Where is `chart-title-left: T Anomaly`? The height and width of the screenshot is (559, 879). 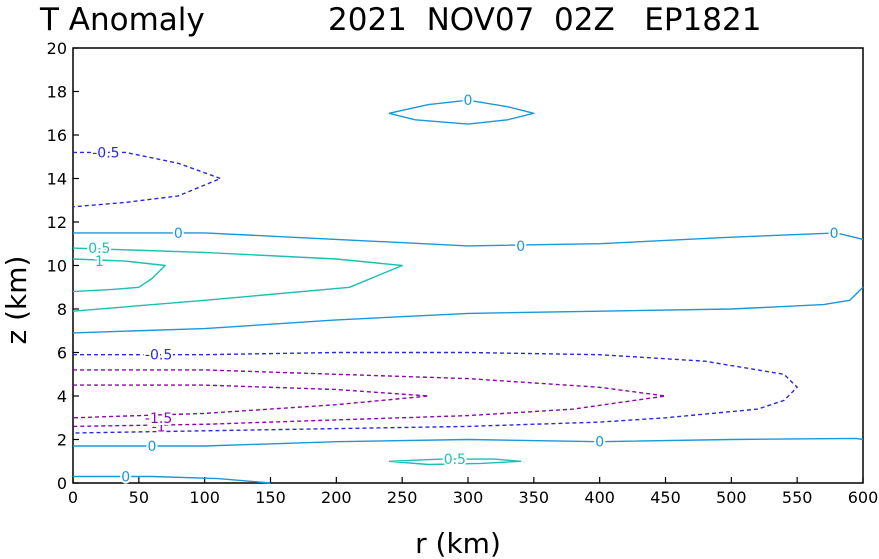 chart-title-left: T Anomaly is located at coordinates (122, 20).